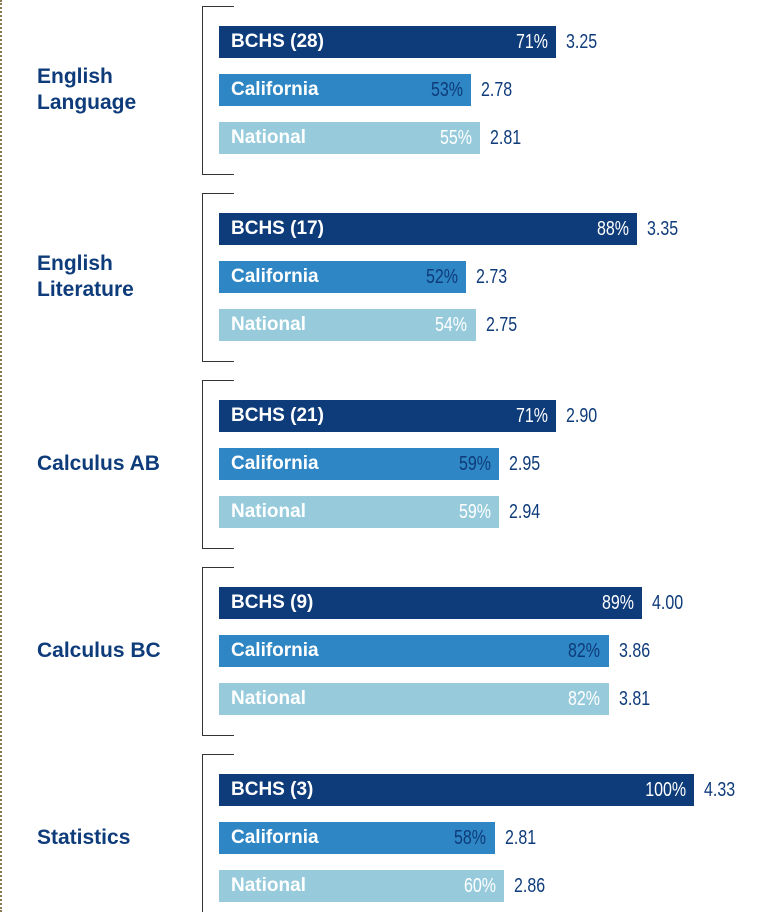  I want to click on bar-name: BCHS (3), so click(272, 789).